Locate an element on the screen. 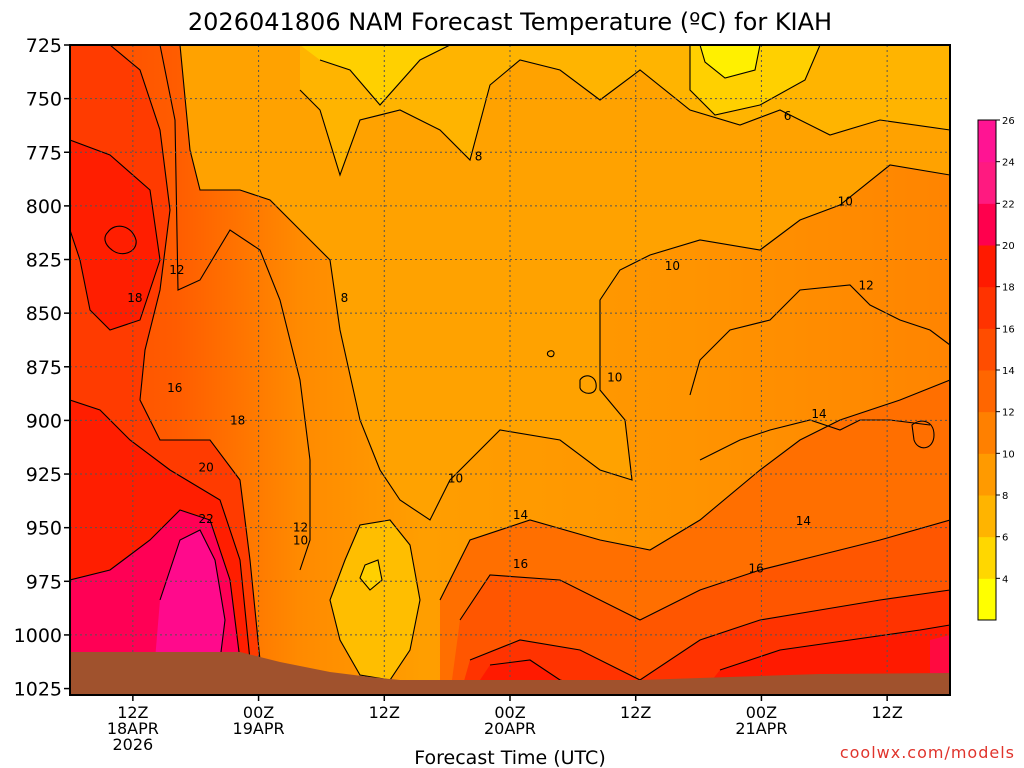 The width and height of the screenshot is (1024, 768). colorbar-label: 20 is located at coordinates (1008, 246).